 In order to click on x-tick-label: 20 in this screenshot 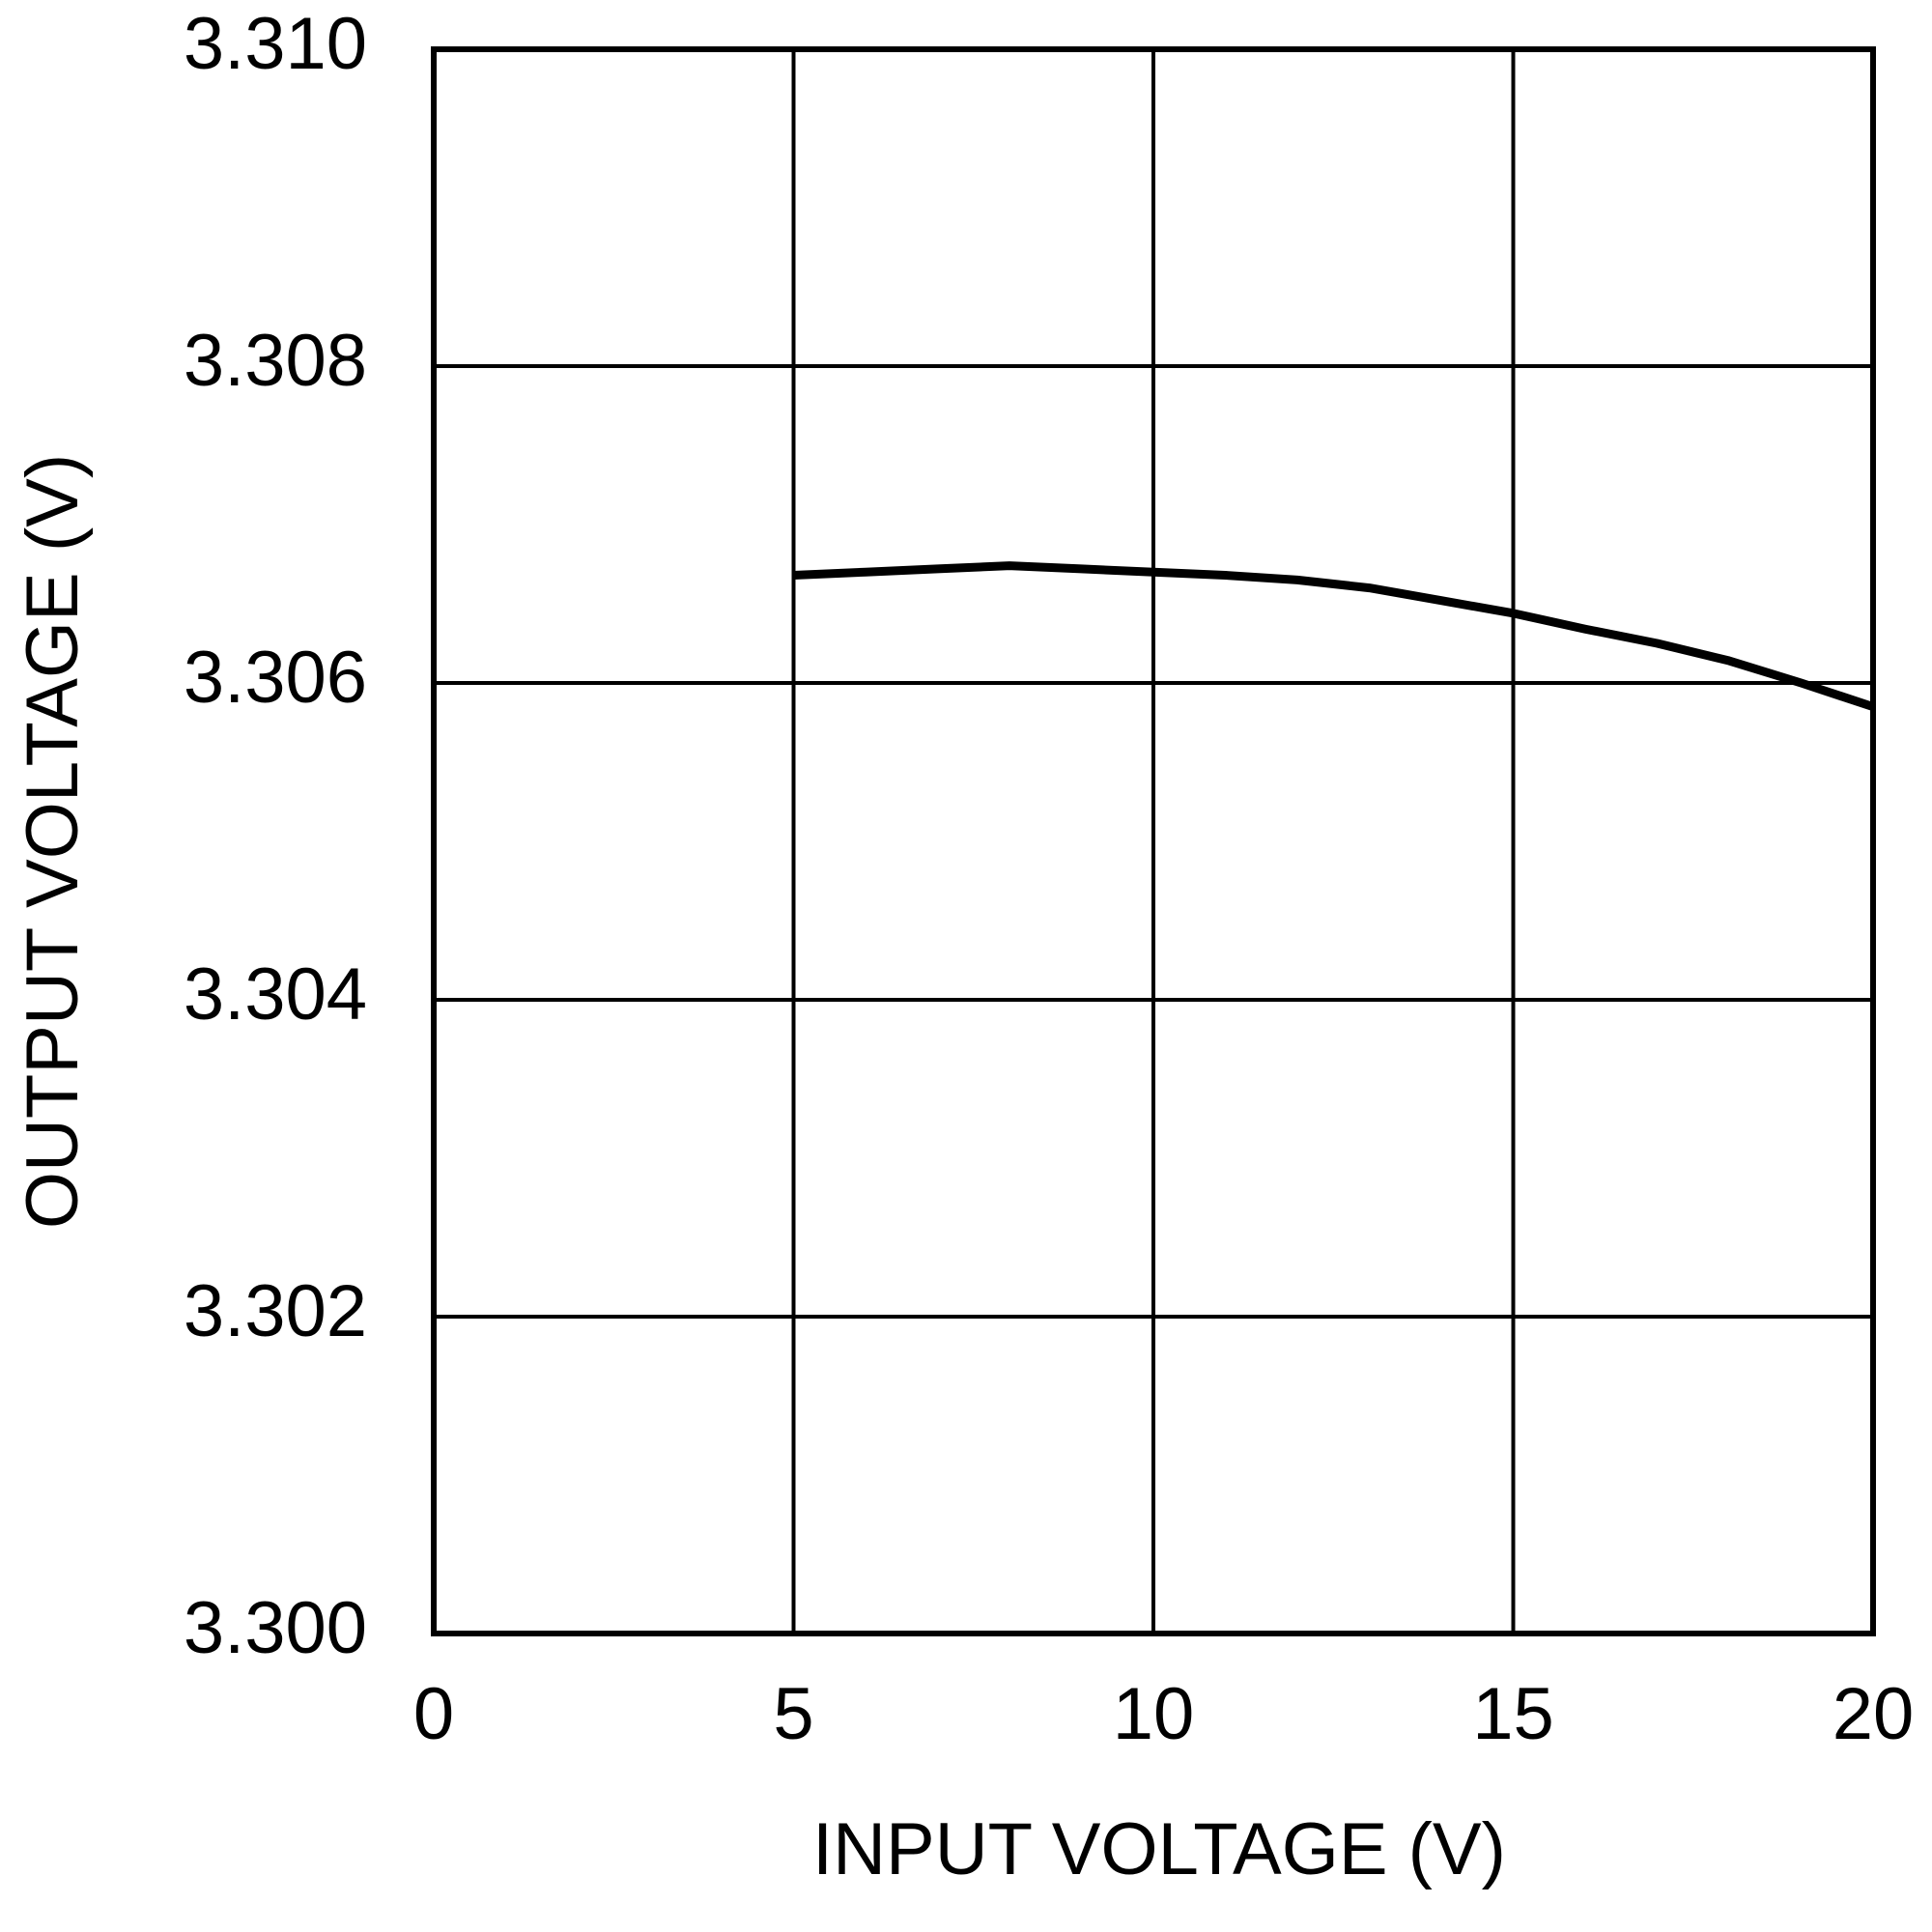, I will do `click(1874, 1714)`.